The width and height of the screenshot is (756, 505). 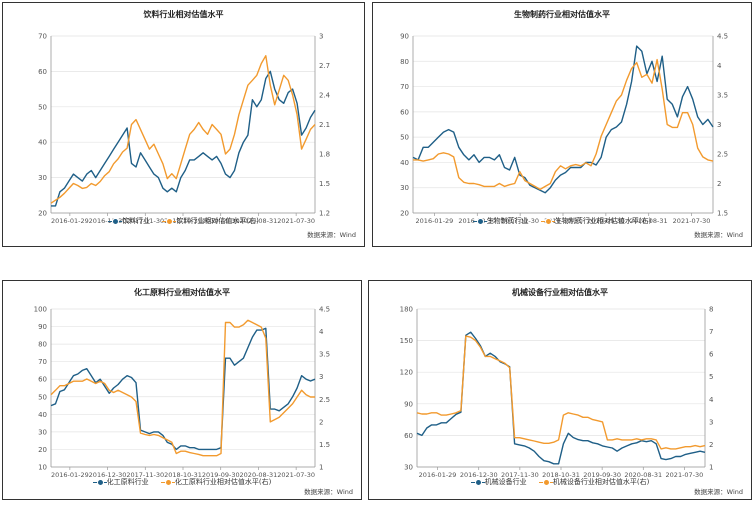 What do you see at coordinates (562, 14) in the screenshot?
I see `chart-title: 生物制药行业相对估值水平` at bounding box center [562, 14].